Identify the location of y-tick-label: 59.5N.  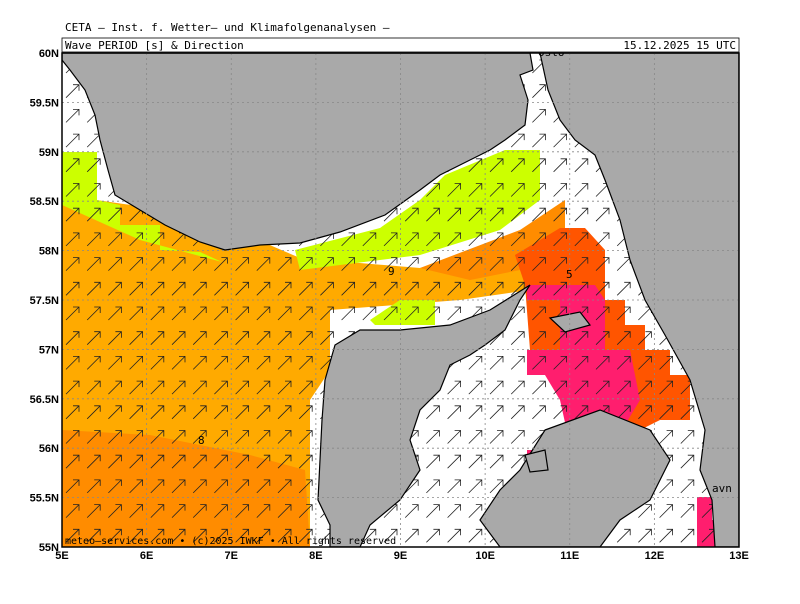
(44, 103).